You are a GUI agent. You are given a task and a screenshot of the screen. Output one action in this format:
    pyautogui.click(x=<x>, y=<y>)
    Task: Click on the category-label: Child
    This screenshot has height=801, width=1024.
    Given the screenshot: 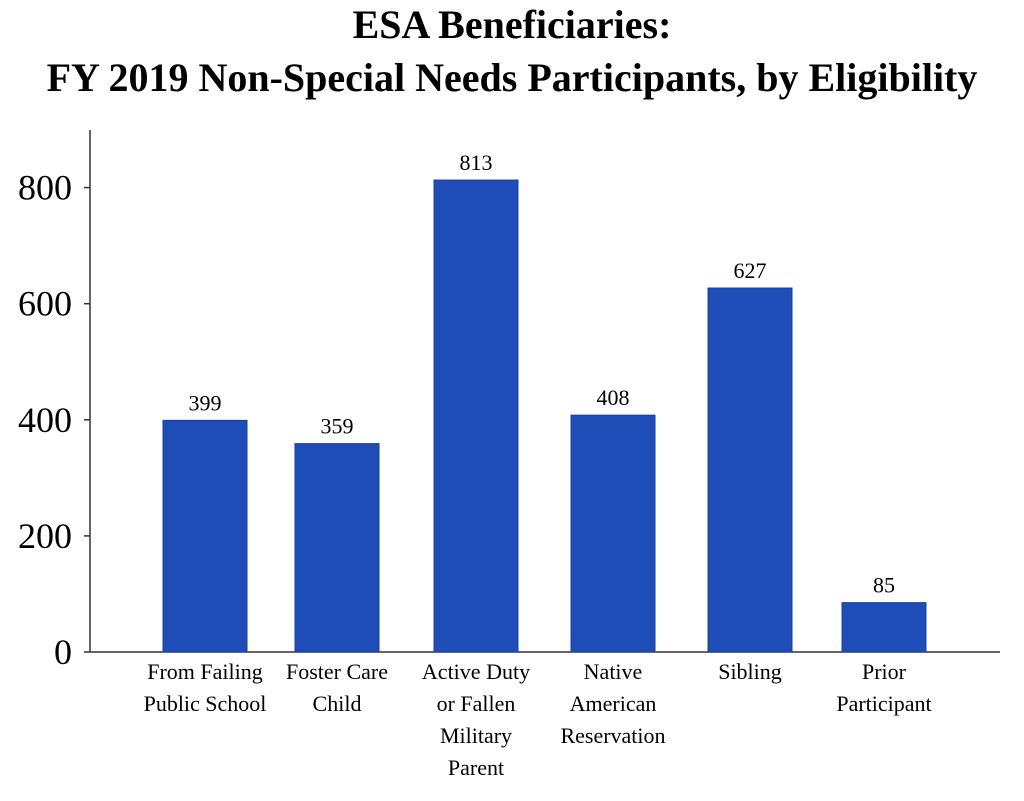 What is the action you would take?
    pyautogui.click(x=337, y=703)
    